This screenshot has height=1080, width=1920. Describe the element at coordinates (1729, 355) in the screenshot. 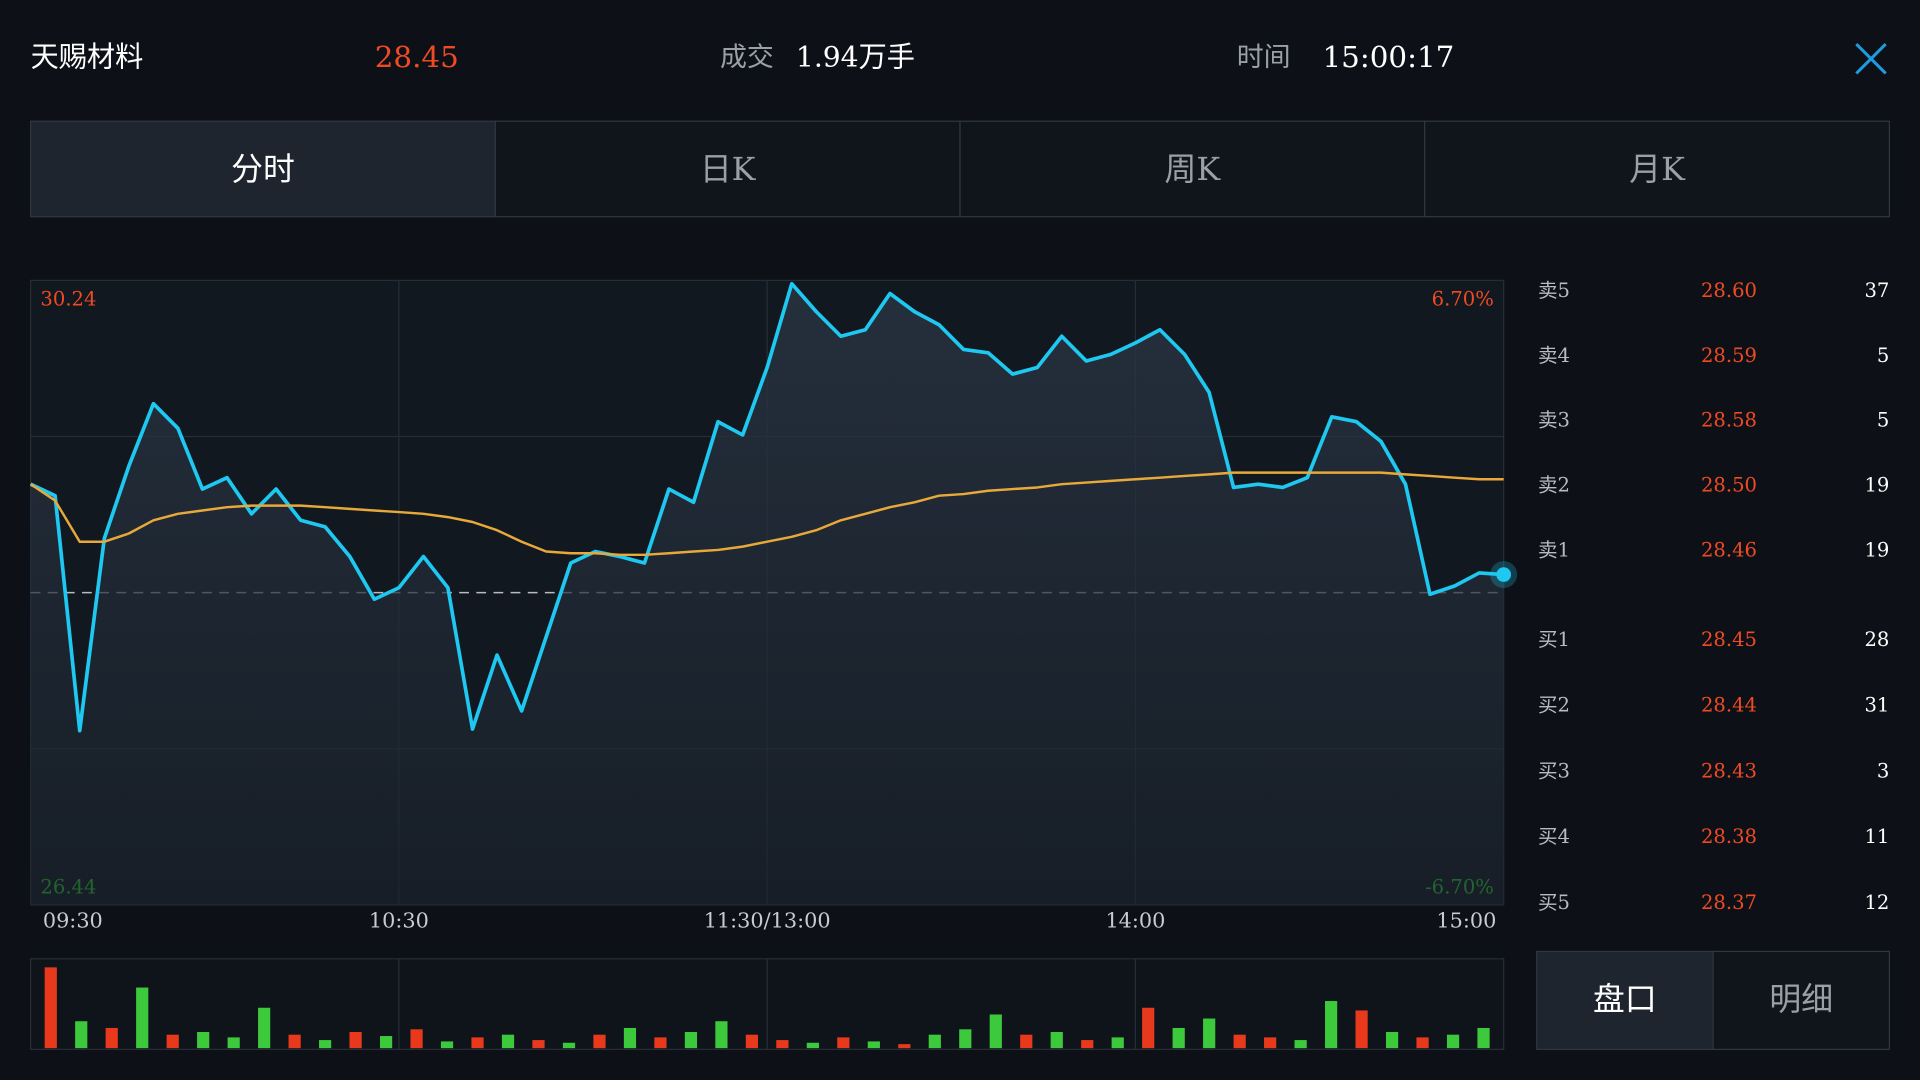

I see `book-price: 28.59` at that location.